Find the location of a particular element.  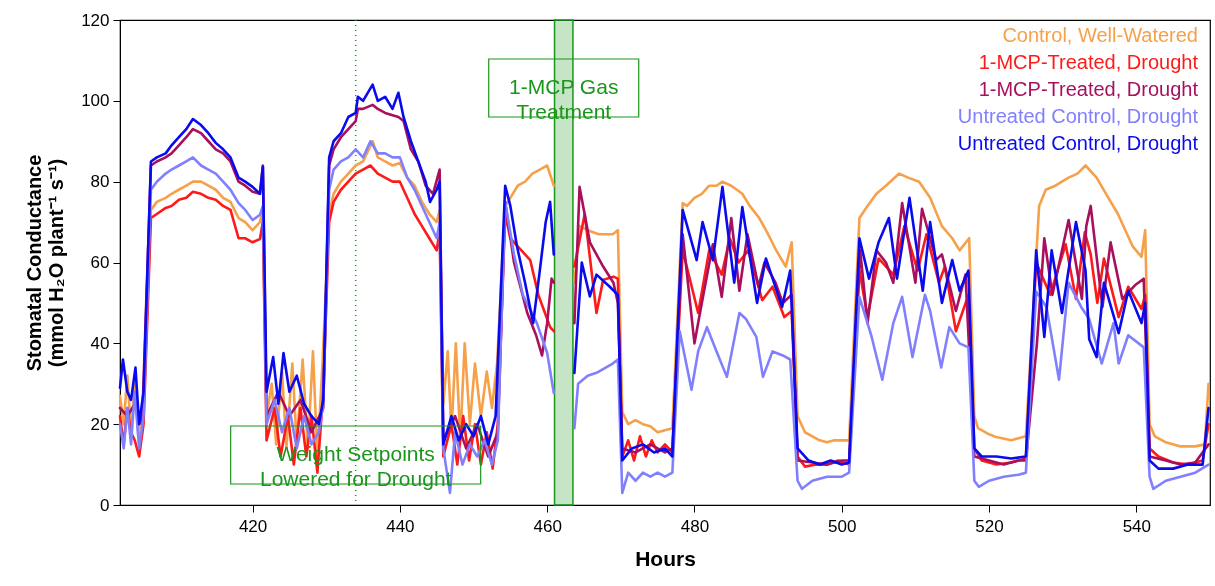

x-tick-label: 460 is located at coordinates (547, 526).